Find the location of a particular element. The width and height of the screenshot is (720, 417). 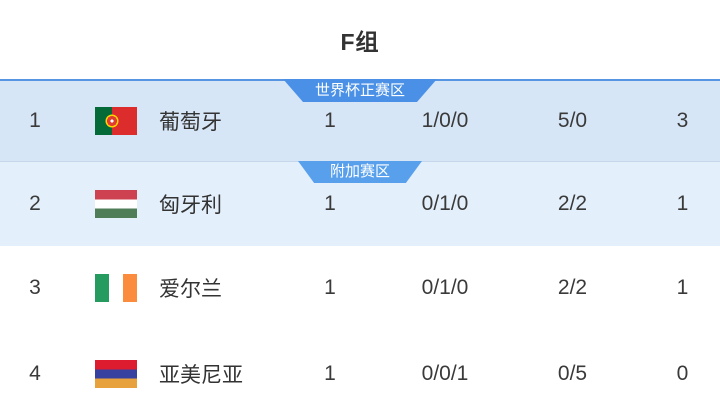

team-cell: 亚美尼亚 is located at coordinates (170, 374).